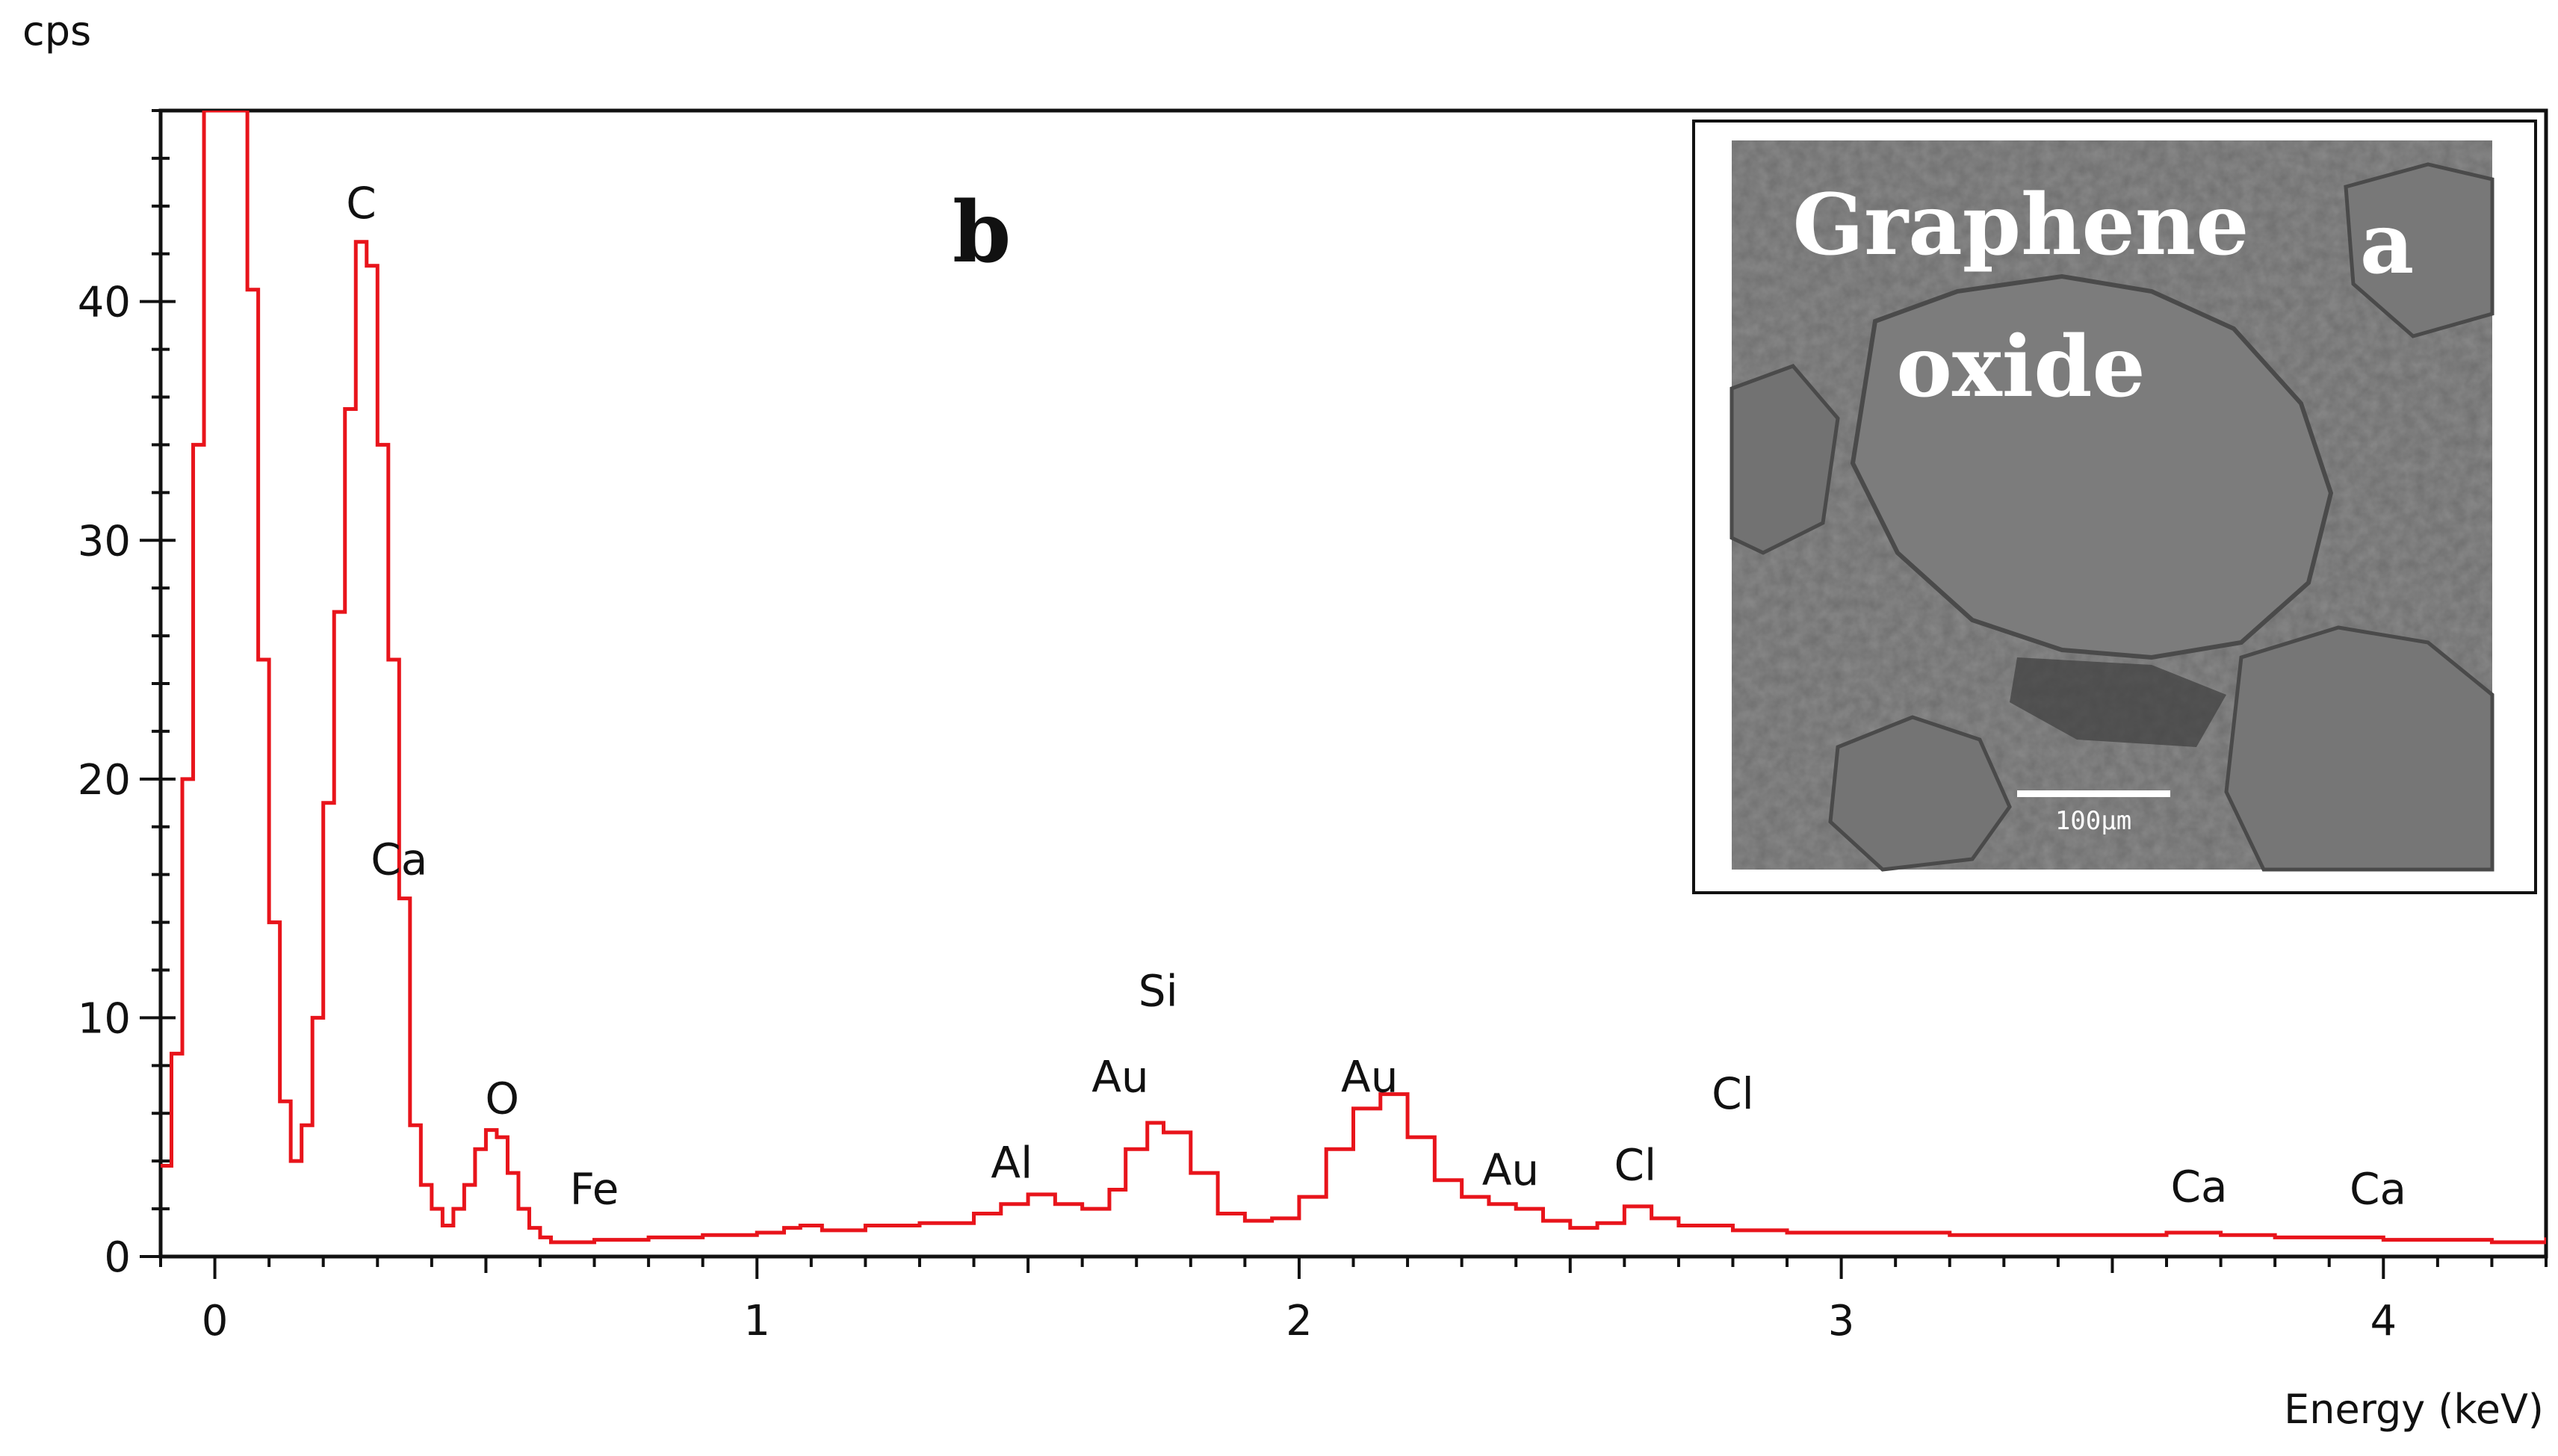  Describe the element at coordinates (215, 1321) in the screenshot. I see `x-tick-label: 0` at that location.